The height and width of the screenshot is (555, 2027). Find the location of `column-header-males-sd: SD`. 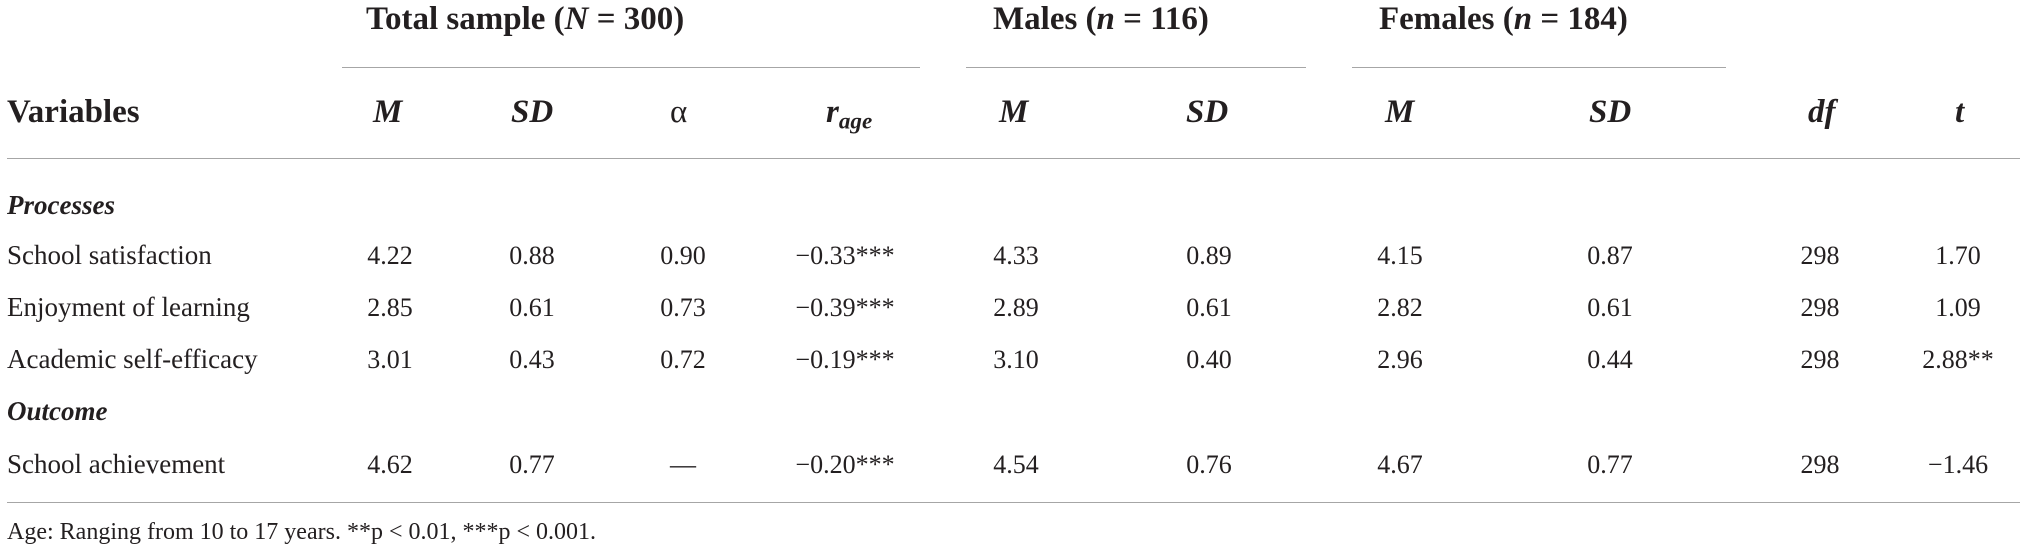

column-header-males-sd: SD is located at coordinates (1207, 112).